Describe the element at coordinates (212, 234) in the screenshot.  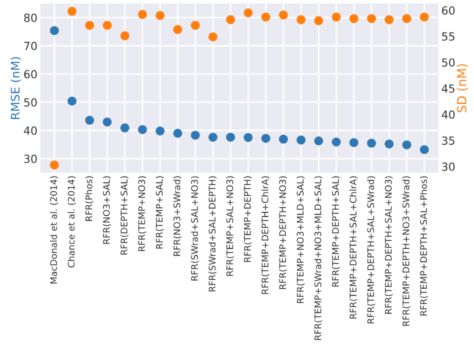
I see `x-tick-label: RFR(SWrad+SAL+DEPTH)` at that location.